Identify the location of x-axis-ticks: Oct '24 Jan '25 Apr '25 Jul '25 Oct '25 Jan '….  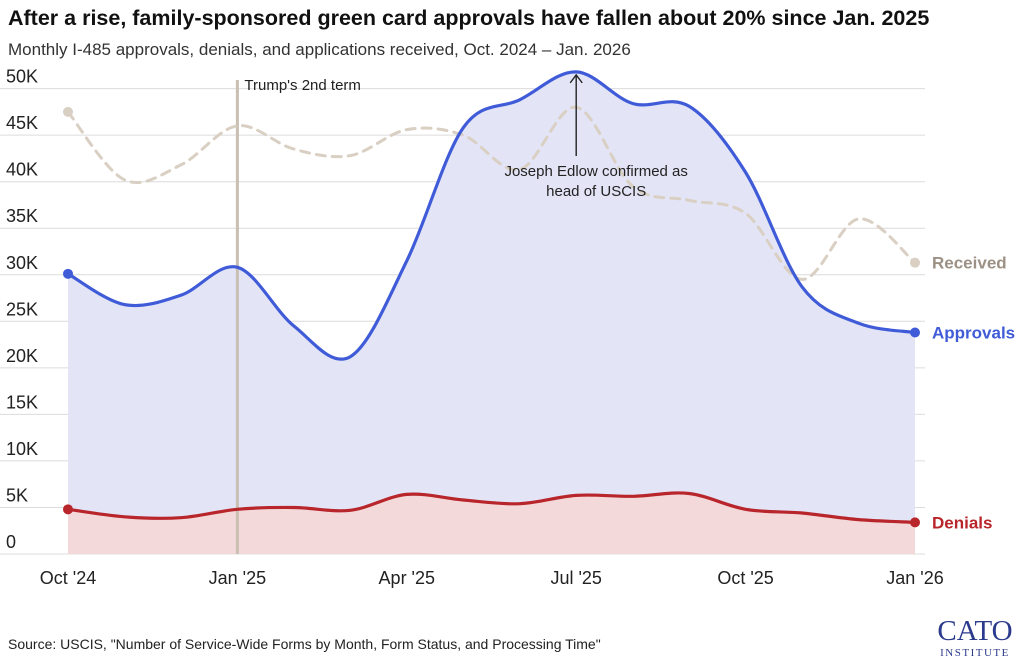
(492, 578).